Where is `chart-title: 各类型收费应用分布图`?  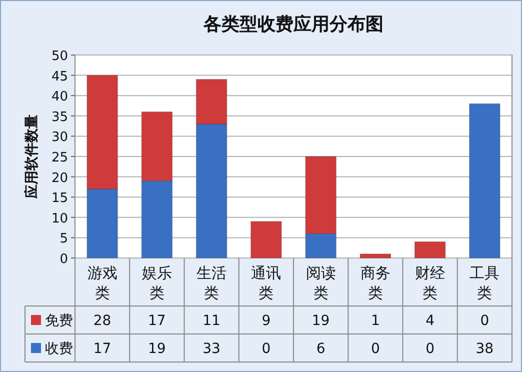
chart-title: 各类型收费应用分布图 is located at coordinates (293, 24).